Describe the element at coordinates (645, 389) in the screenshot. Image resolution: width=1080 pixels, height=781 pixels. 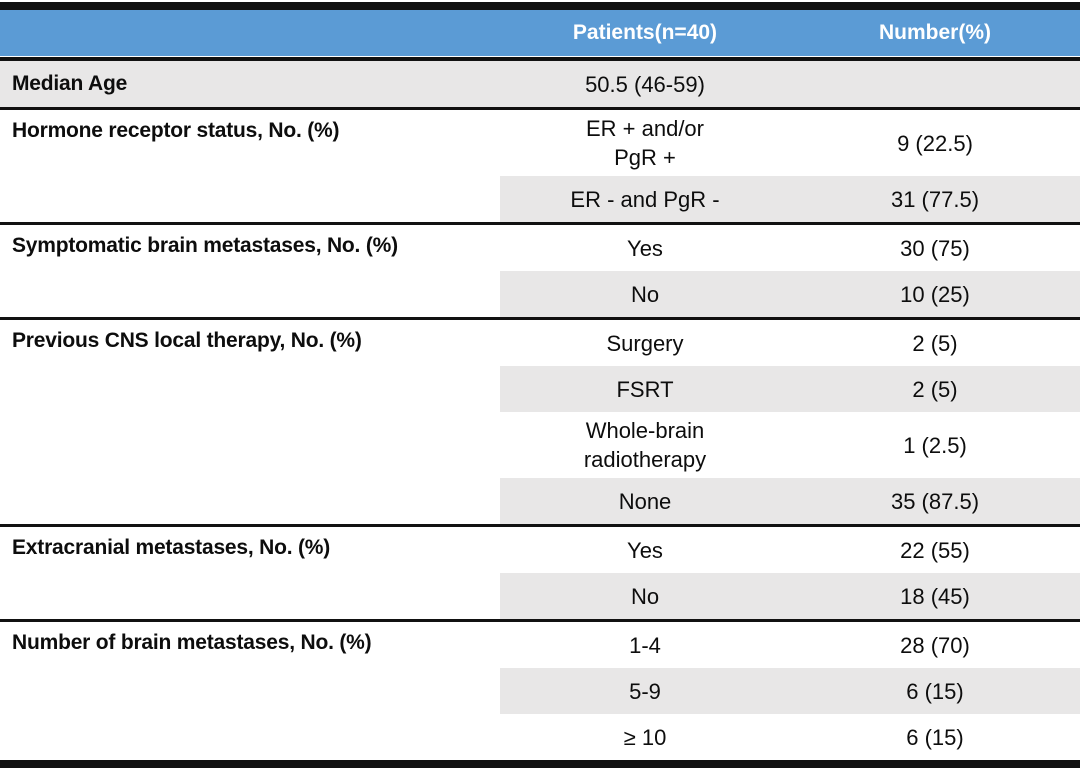
I see `patients-cell: FSRT` at that location.